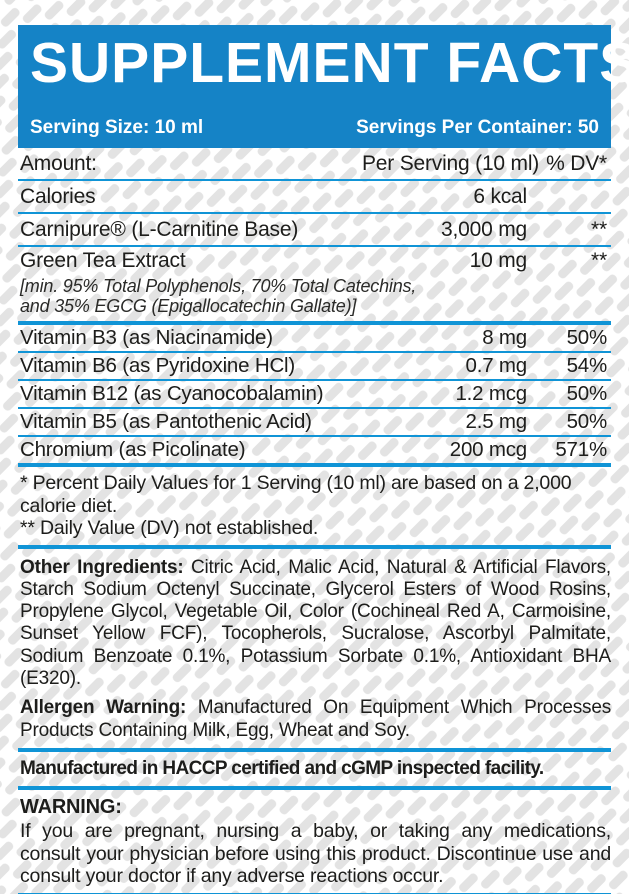 This screenshot has height=894, width=629. Describe the element at coordinates (329, 63) in the screenshot. I see `page-title: SUPPLEMENT FACTS` at that location.